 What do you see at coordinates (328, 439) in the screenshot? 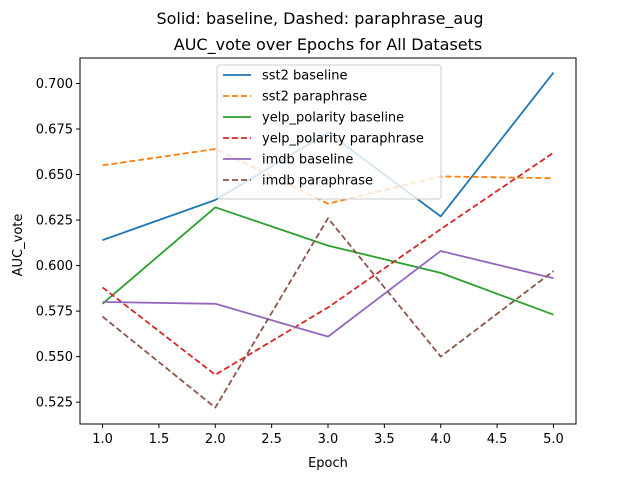
I see `x-tick-label: 3.0` at bounding box center [328, 439].